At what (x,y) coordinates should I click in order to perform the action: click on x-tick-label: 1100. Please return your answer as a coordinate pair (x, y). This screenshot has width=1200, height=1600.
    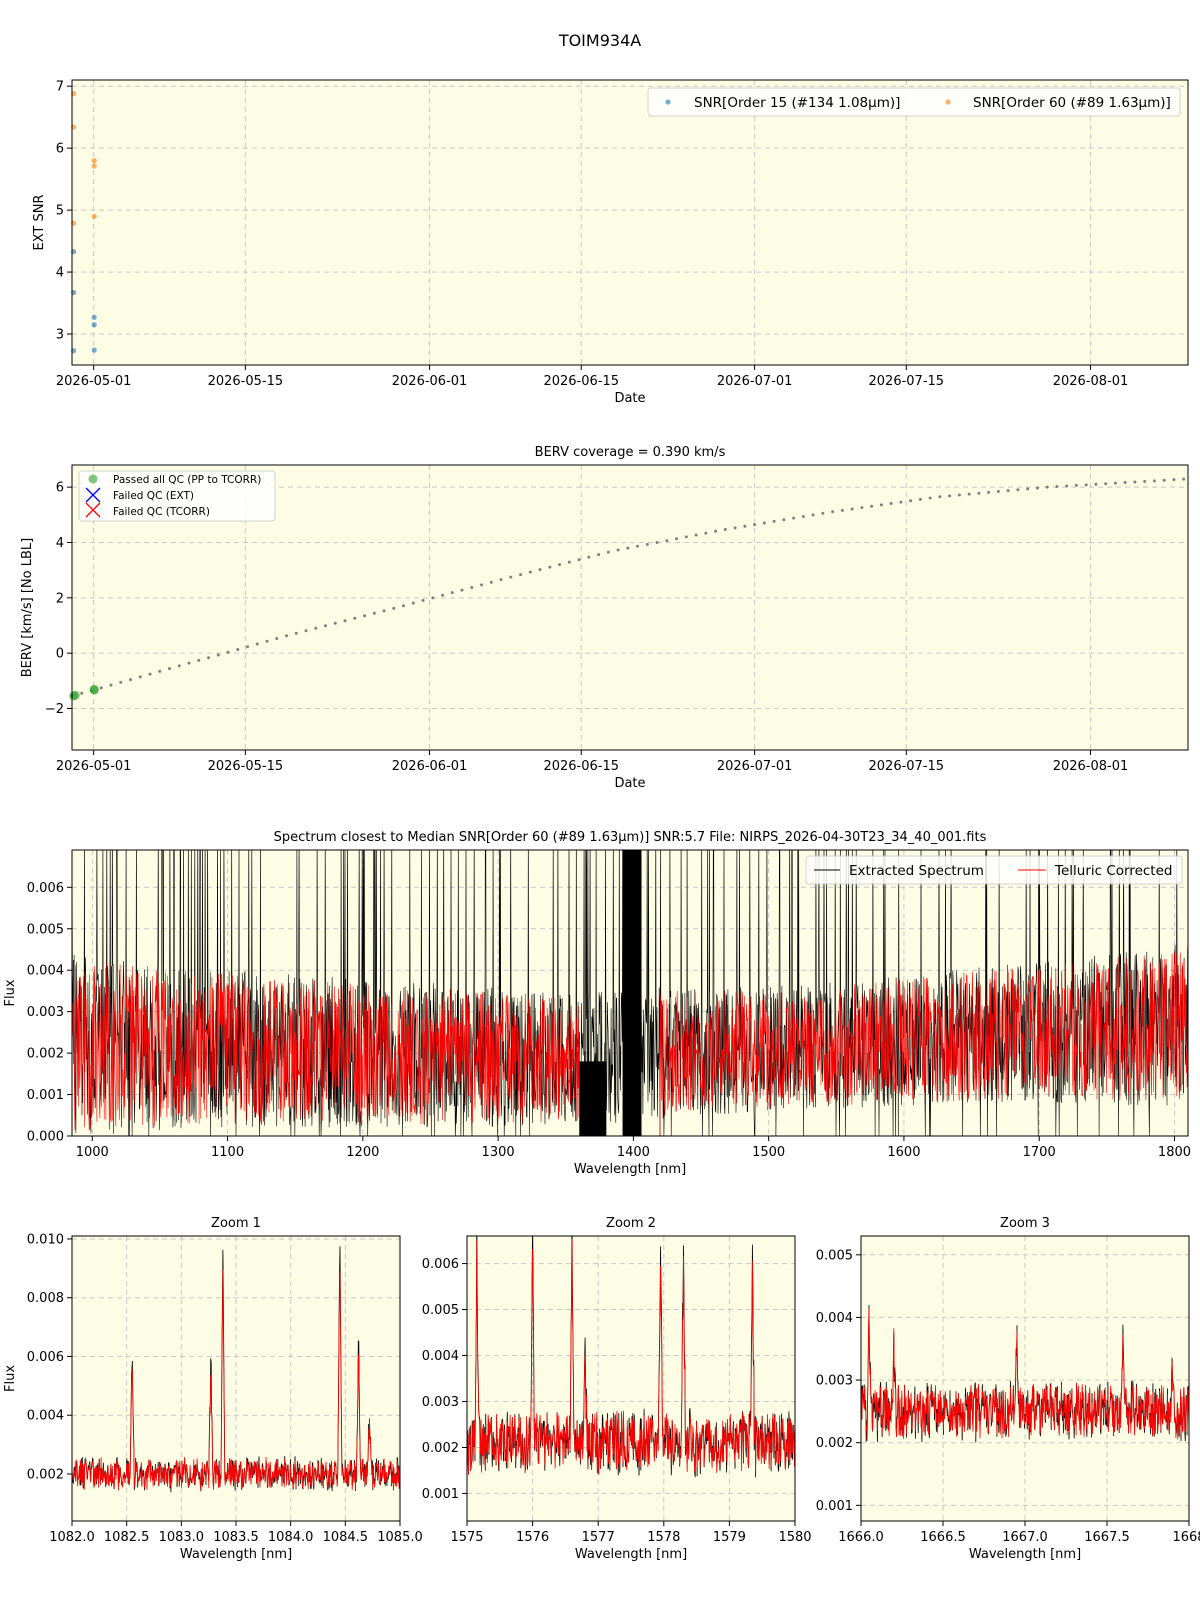
    Looking at the image, I should click on (227, 1152).